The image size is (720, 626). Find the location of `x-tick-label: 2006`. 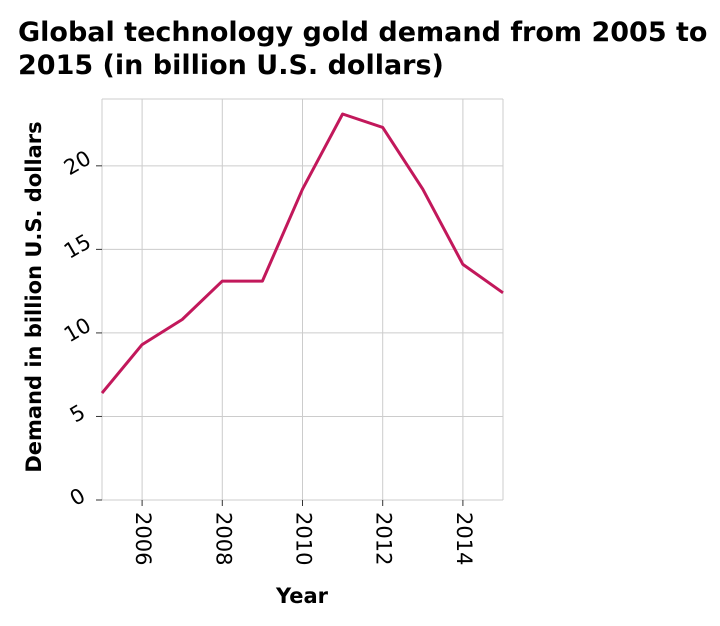

x-tick-label: 2006 is located at coordinates (143, 538).